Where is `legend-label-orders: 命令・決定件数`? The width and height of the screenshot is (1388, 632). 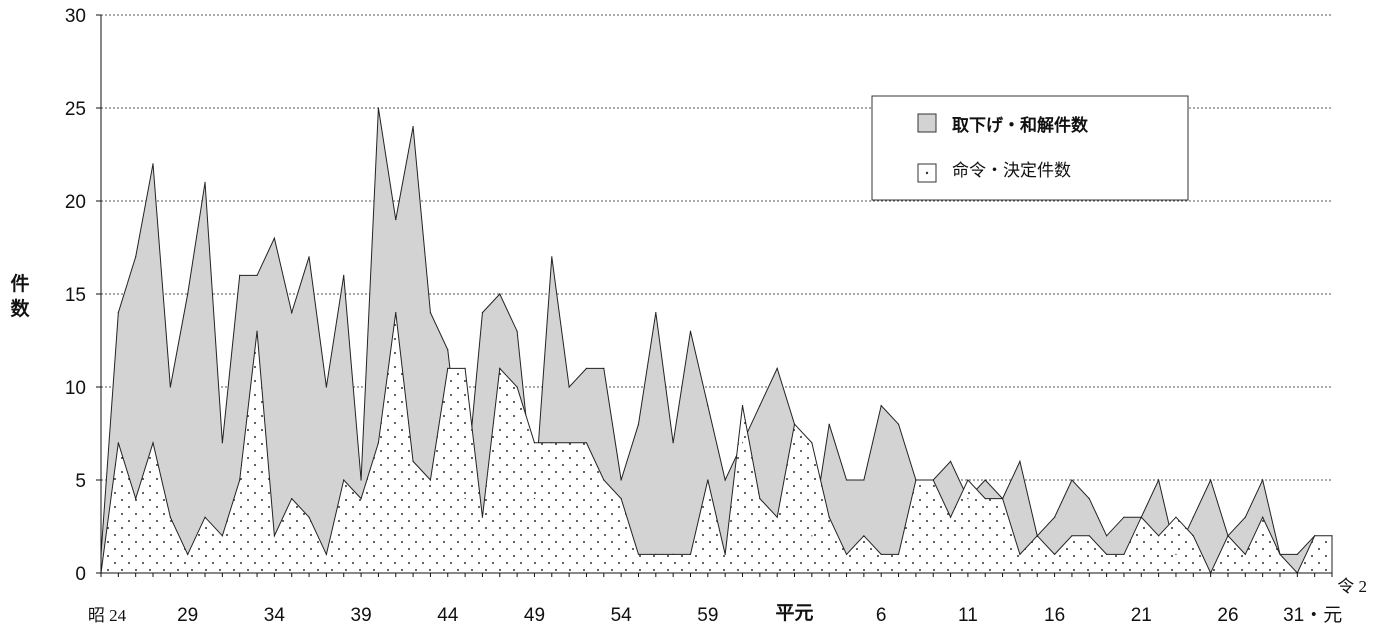
legend-label-orders: 命令・決定件数 is located at coordinates (1011, 171).